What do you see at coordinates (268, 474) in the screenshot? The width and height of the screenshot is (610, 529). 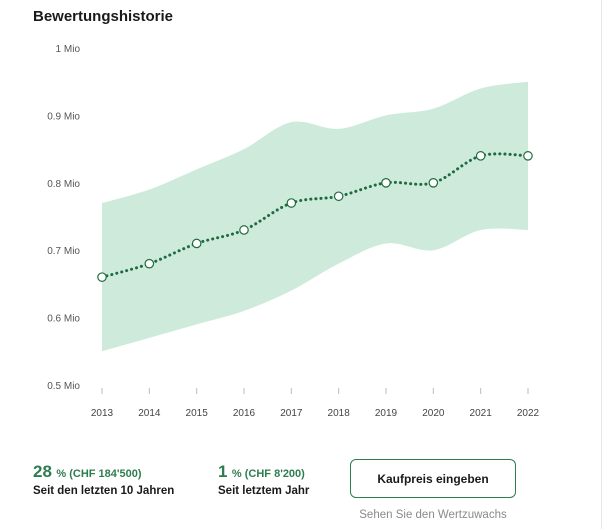 I see `stat-last-year-detail: % (CHF 8'200)` at bounding box center [268, 474].